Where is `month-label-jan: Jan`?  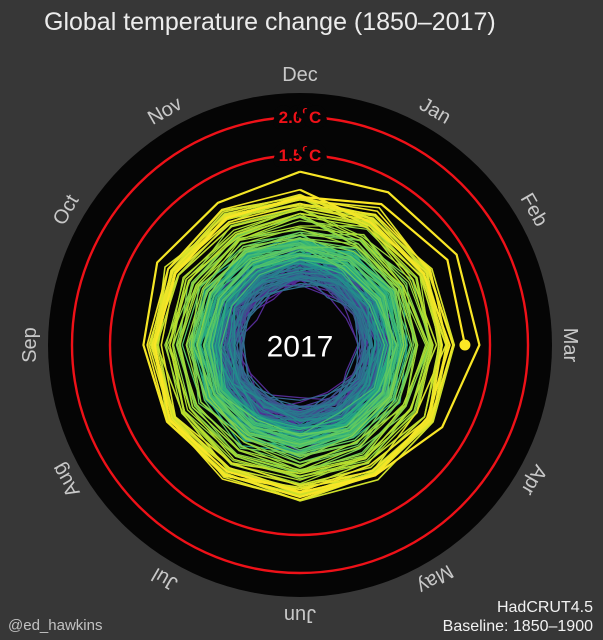
month-label-jan: Jan is located at coordinates (435, 111).